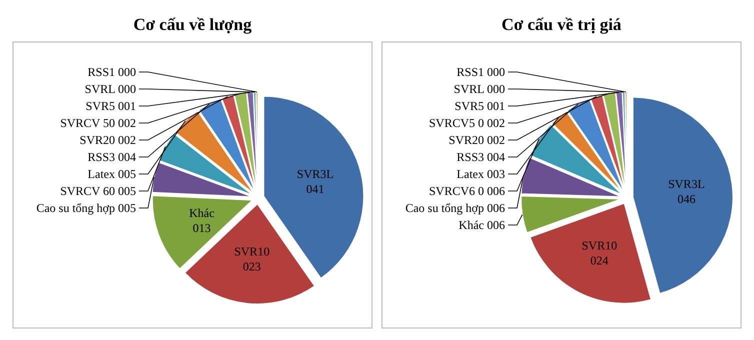 The width and height of the screenshot is (754, 340). Describe the element at coordinates (112, 174) in the screenshot. I see `slice-label: Latex 005` at that location.